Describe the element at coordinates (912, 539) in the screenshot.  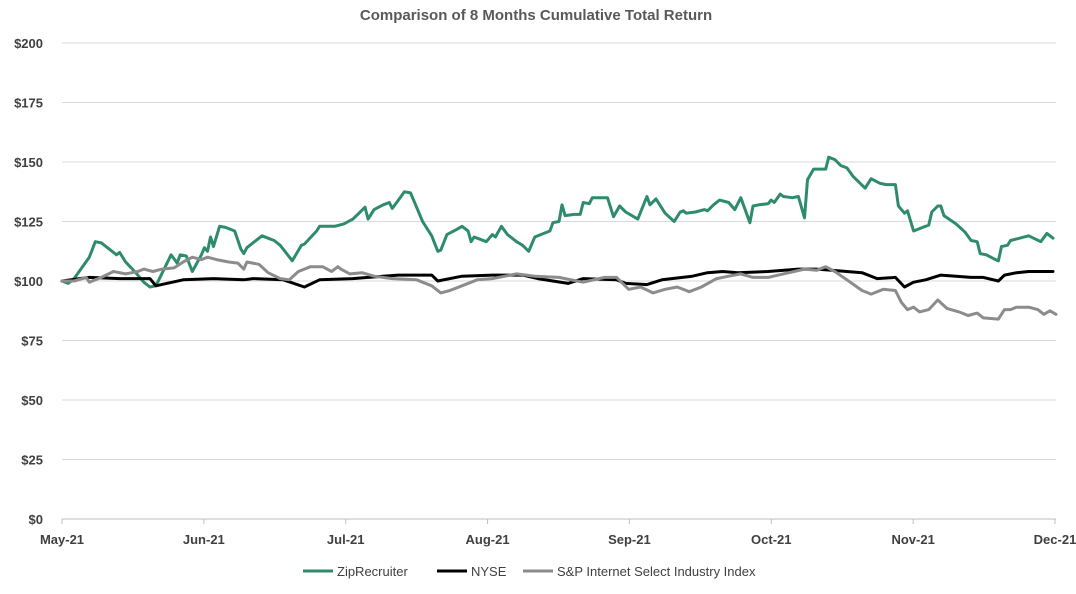
I see `x-tick-label: Nov-21` at that location.